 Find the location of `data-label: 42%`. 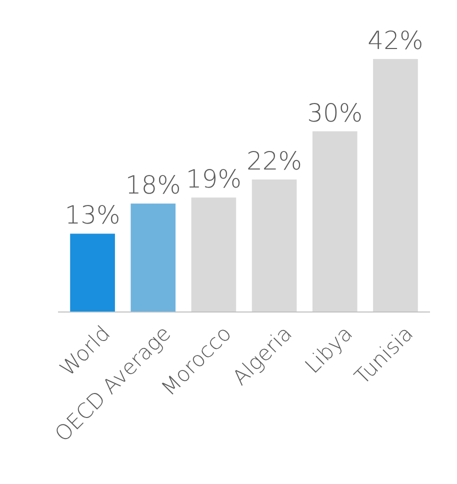

data-label: 42% is located at coordinates (396, 40).